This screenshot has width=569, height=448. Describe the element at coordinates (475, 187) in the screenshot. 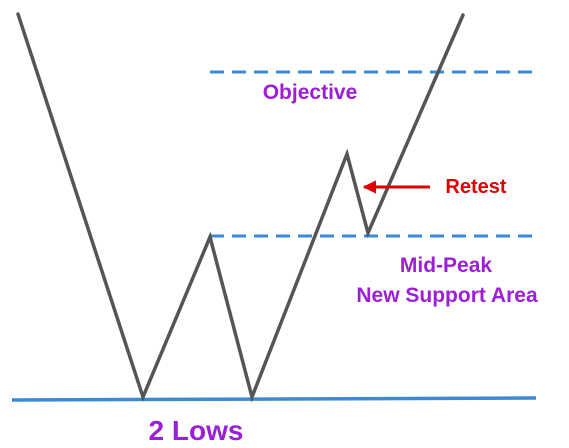

I see `retest-label: Retest` at that location.